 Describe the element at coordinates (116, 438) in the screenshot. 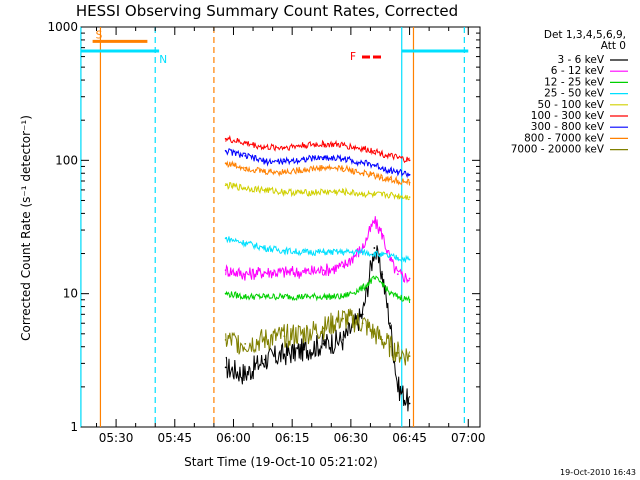

I see `x-tick-label: 05:30` at that location.